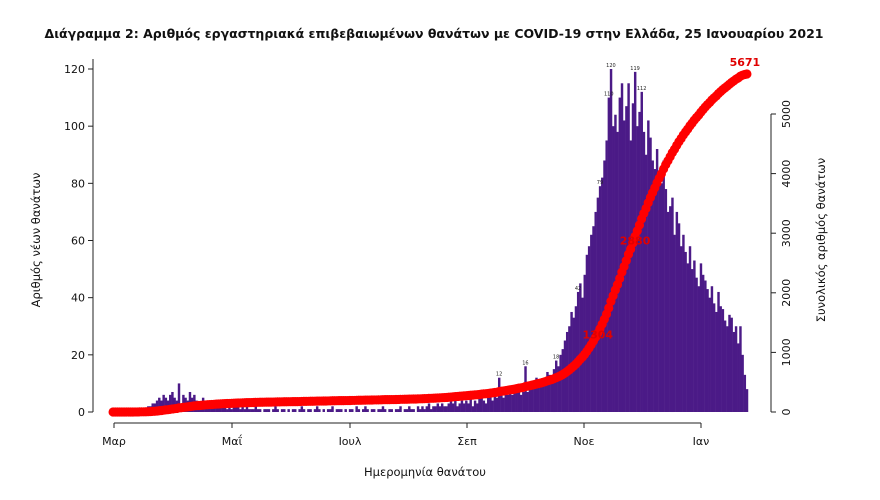  What do you see at coordinates (786, 412) in the screenshot?
I see `y-right-tick-label: 0` at bounding box center [786, 412].